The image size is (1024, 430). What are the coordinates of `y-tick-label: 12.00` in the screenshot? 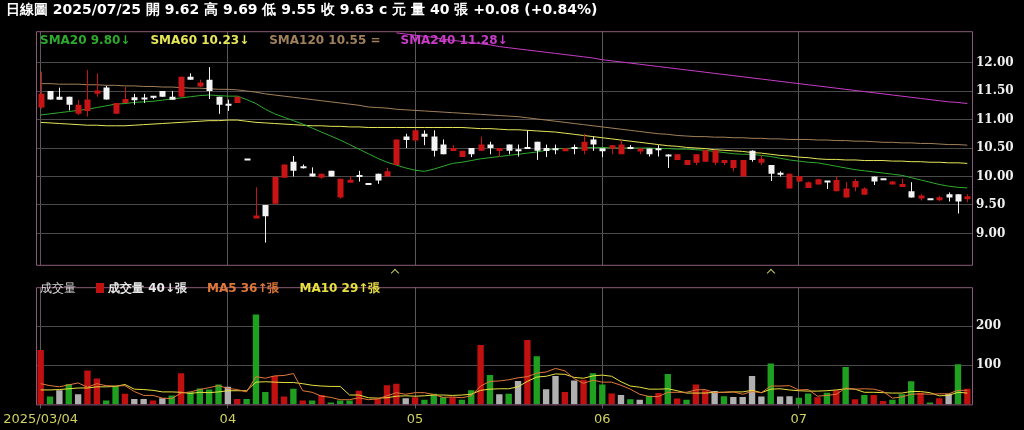 It's located at (995, 61).